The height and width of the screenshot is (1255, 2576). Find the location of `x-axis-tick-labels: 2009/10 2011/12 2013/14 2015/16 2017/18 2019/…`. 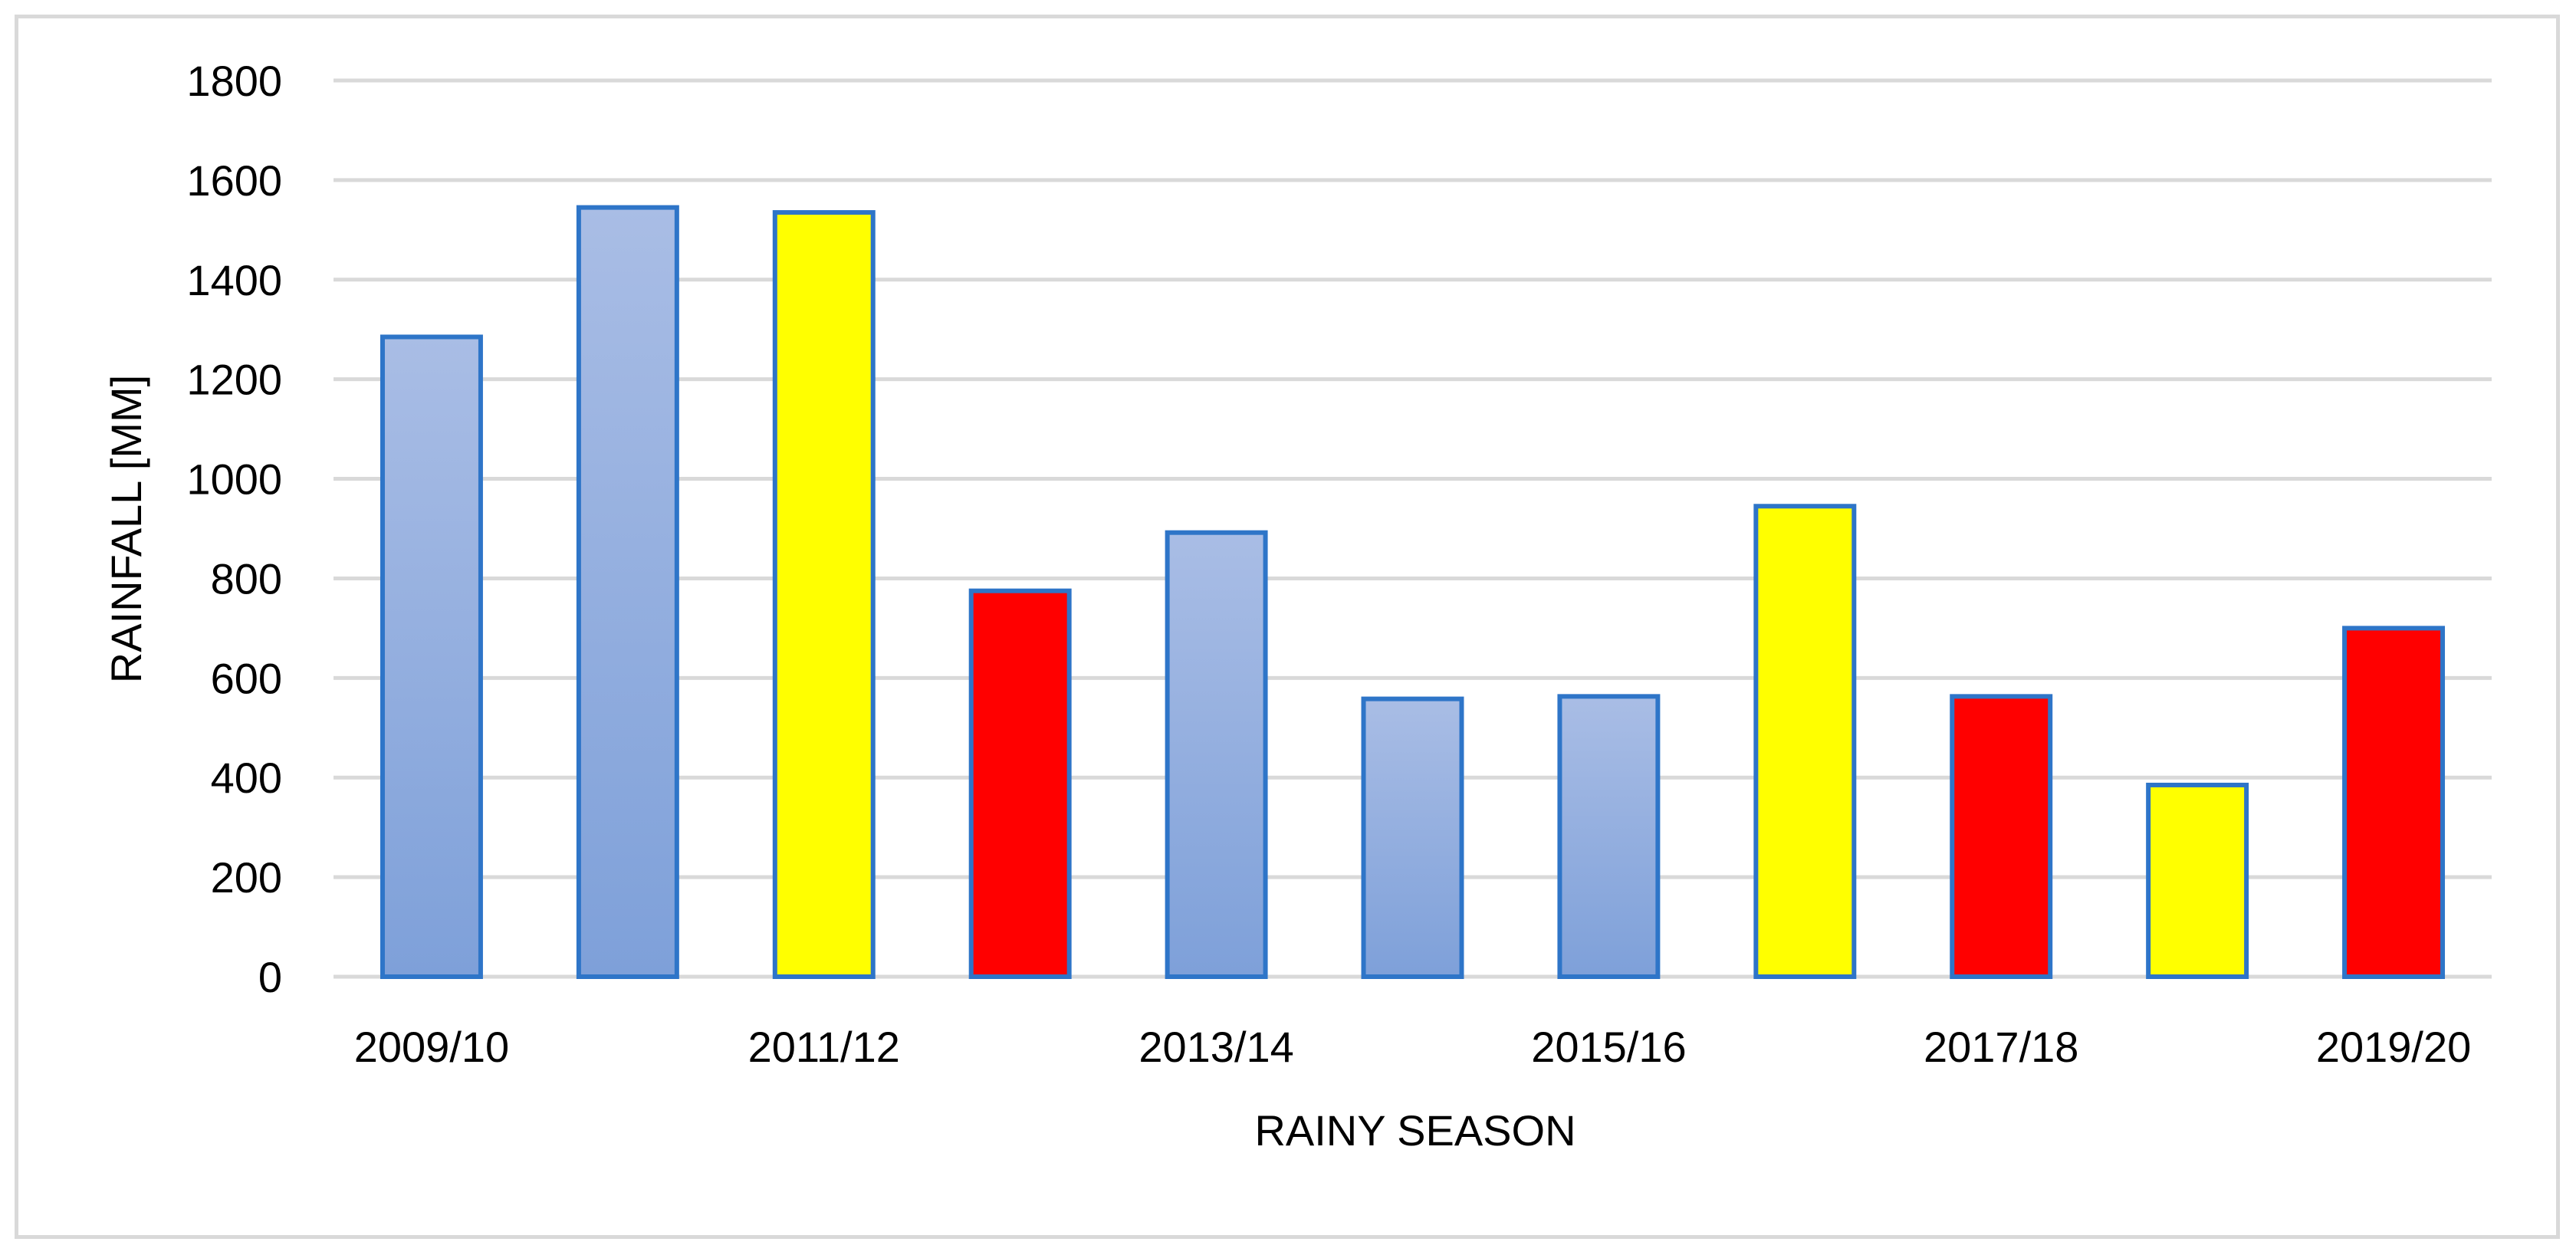

x-axis-tick-labels: 2009/10 2011/12 2013/14 2015/16 2017/18 2019/… is located at coordinates (1413, 1047).